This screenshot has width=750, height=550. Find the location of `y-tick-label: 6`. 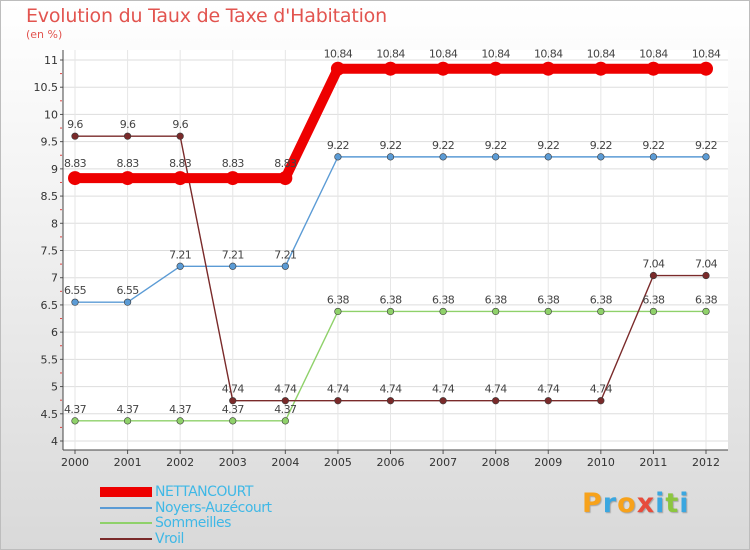

y-tick-label: 6 is located at coordinates (54, 332).